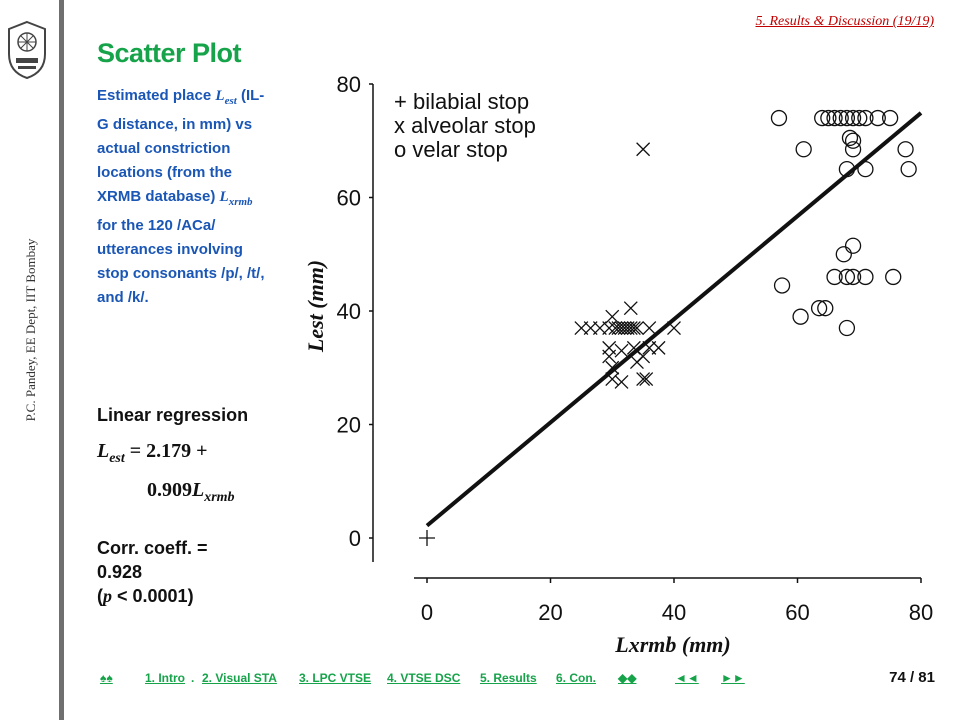 The width and height of the screenshot is (960, 720). What do you see at coordinates (424, 678) in the screenshot?
I see `nav-vtse-dsc: 4. VTSE DSC` at bounding box center [424, 678].